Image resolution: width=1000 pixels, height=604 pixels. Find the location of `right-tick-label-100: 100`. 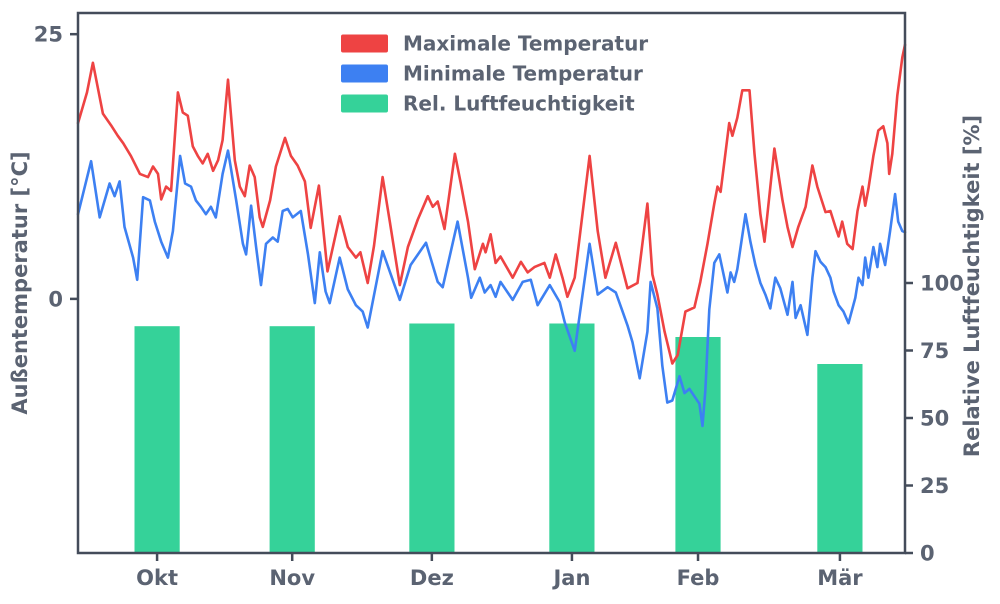

right-tick-label-100: 100 is located at coordinates (942, 284).